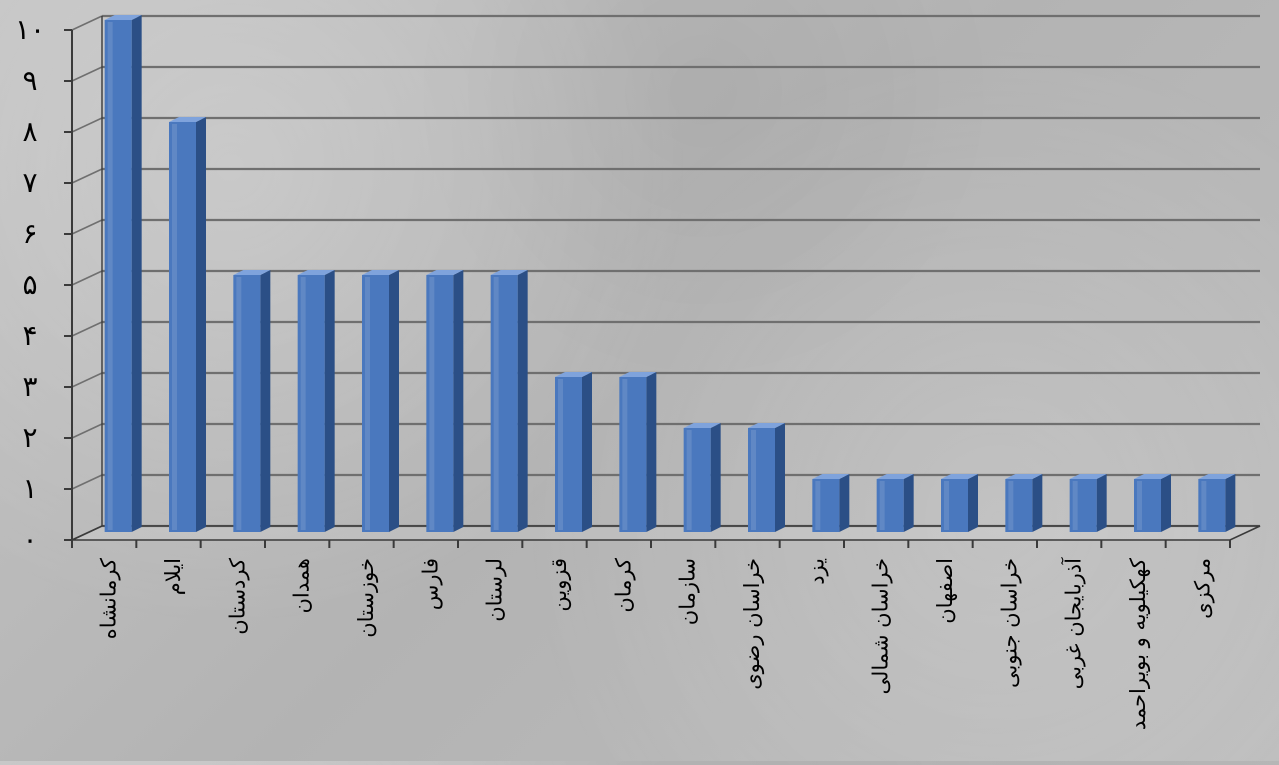  What do you see at coordinates (173, 576) in the screenshot?
I see `x-category-label: ایلام` at bounding box center [173, 576].